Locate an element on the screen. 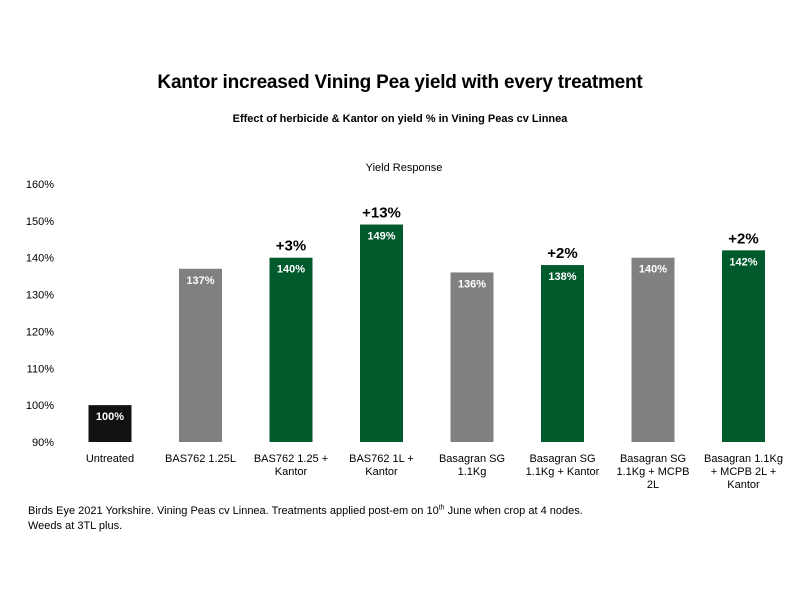  x-category-label: 1.1Kg + MCPB is located at coordinates (652, 472).